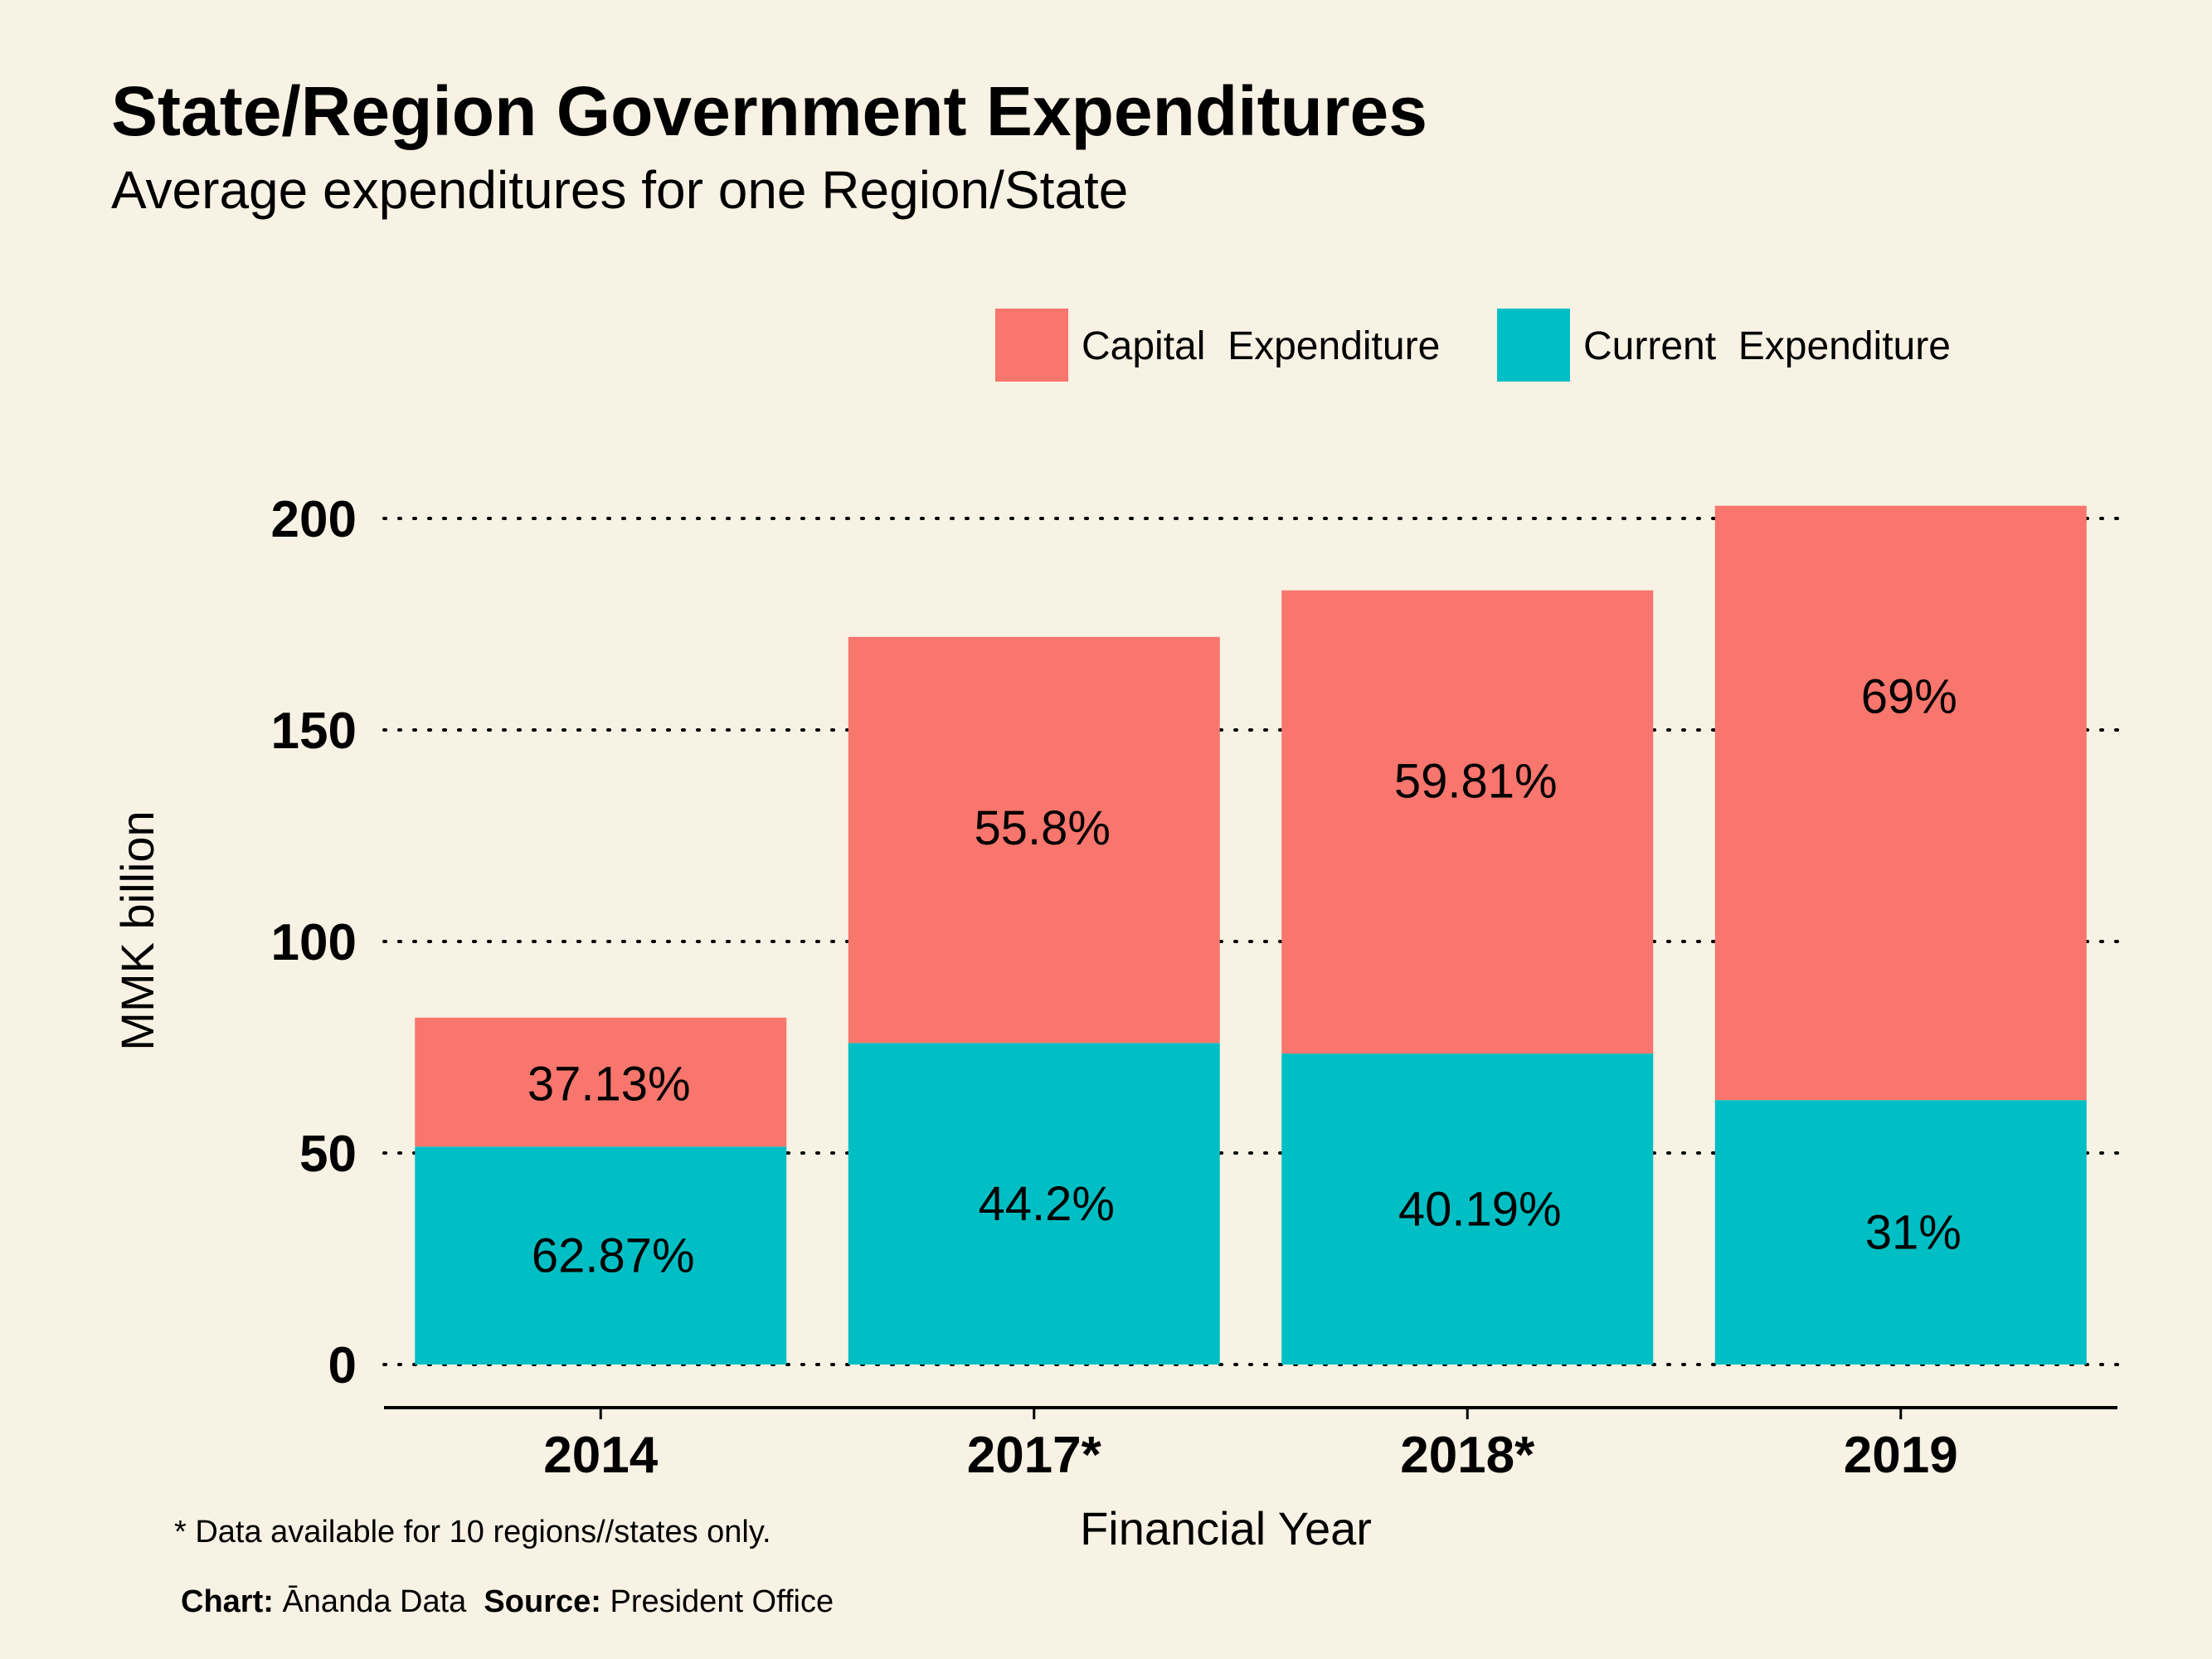  Describe the element at coordinates (542, 1601) in the screenshot. I see `source-label: Source:` at that location.